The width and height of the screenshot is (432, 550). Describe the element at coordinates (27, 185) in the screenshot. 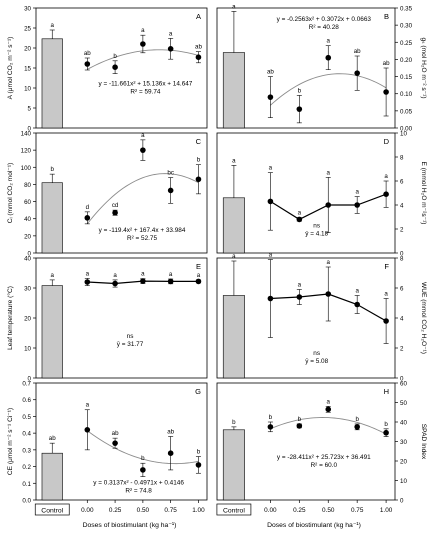

I see `y-tick-label: 80` at that location.